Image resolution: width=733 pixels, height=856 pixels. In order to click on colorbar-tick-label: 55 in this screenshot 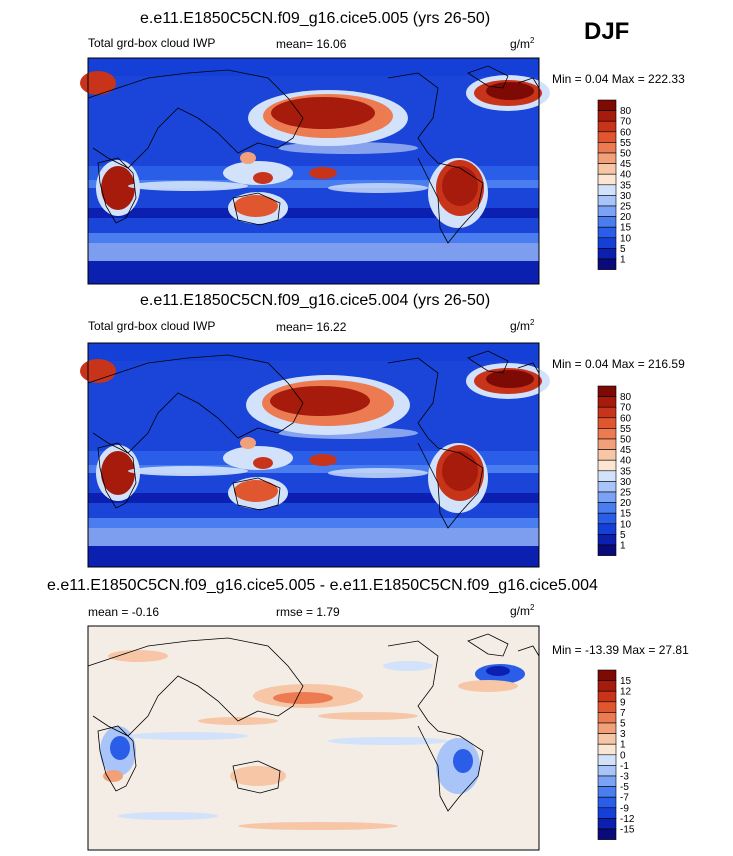, I will do `click(626, 143)`.